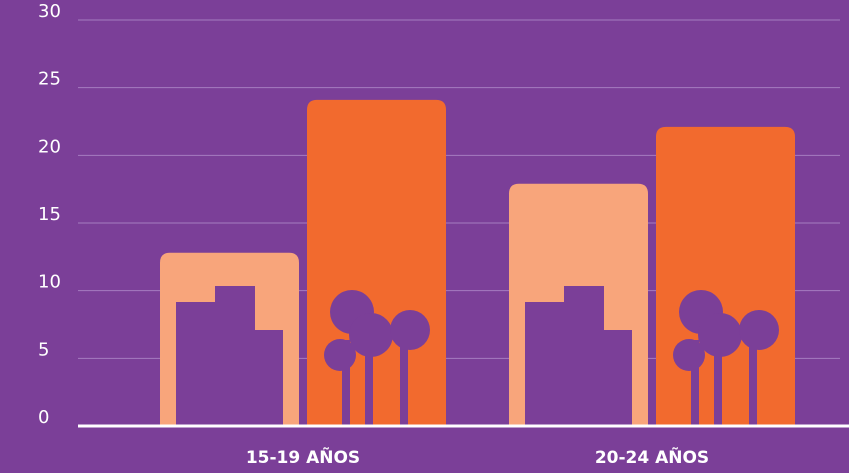  Describe the element at coordinates (49, 282) in the screenshot. I see `y-tick-label: 10` at that location.